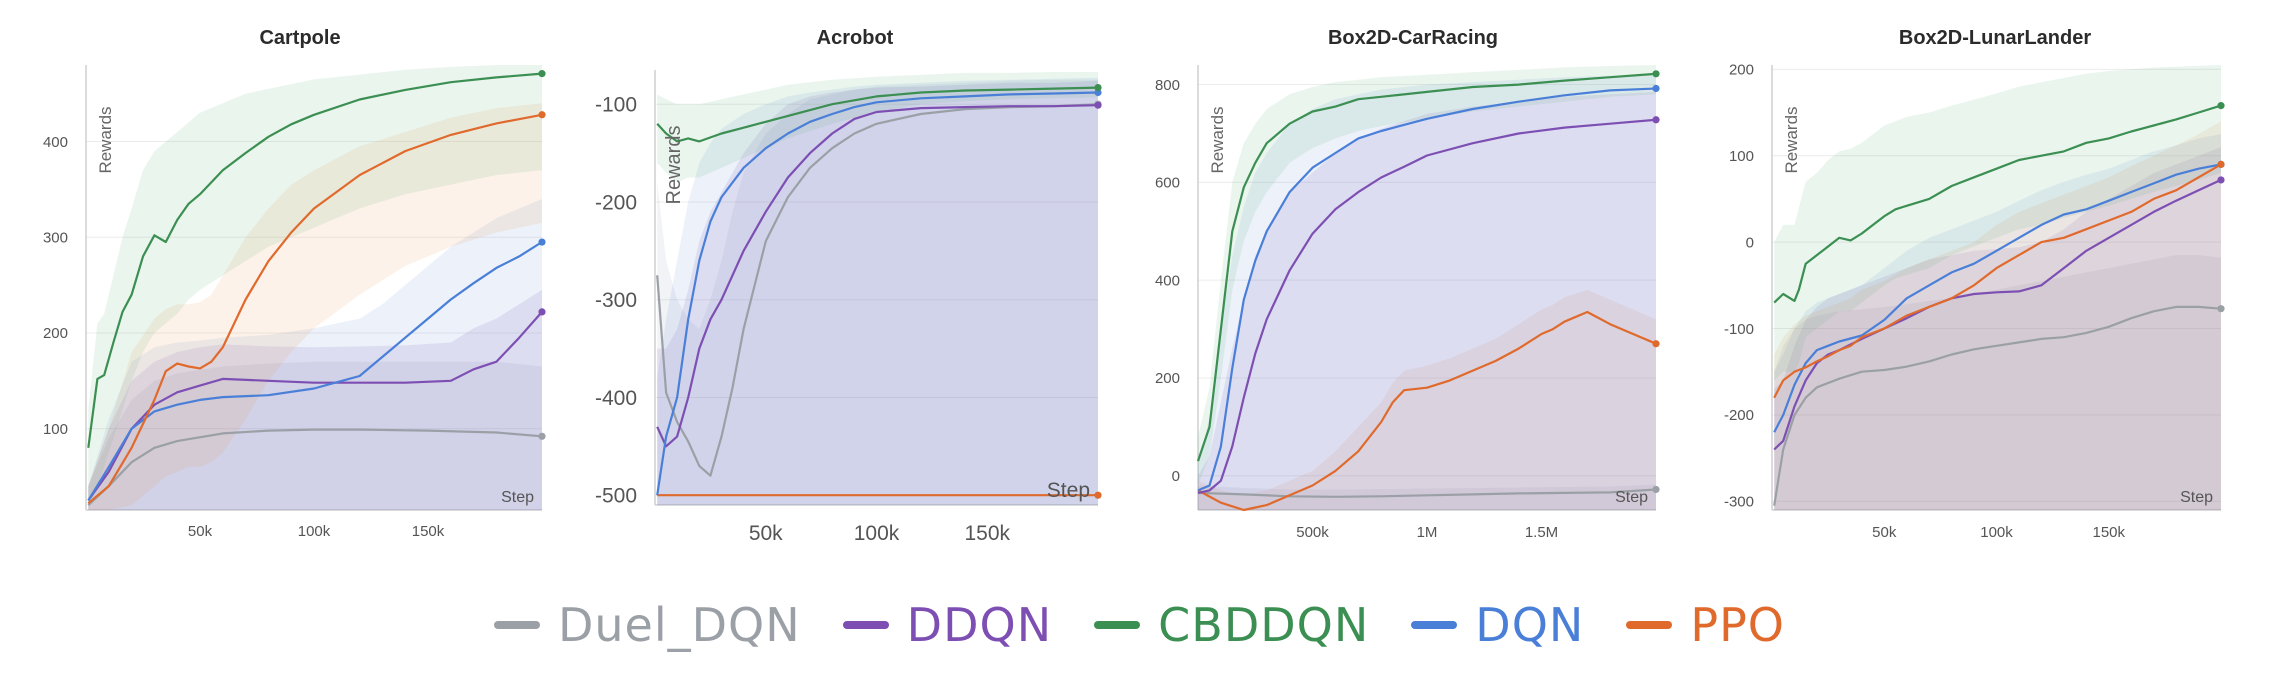 The height and width of the screenshot is (695, 2279). What do you see at coordinates (679, 625) in the screenshot?
I see `legend-label-duel-dqn: Duel_DQN` at bounding box center [679, 625].